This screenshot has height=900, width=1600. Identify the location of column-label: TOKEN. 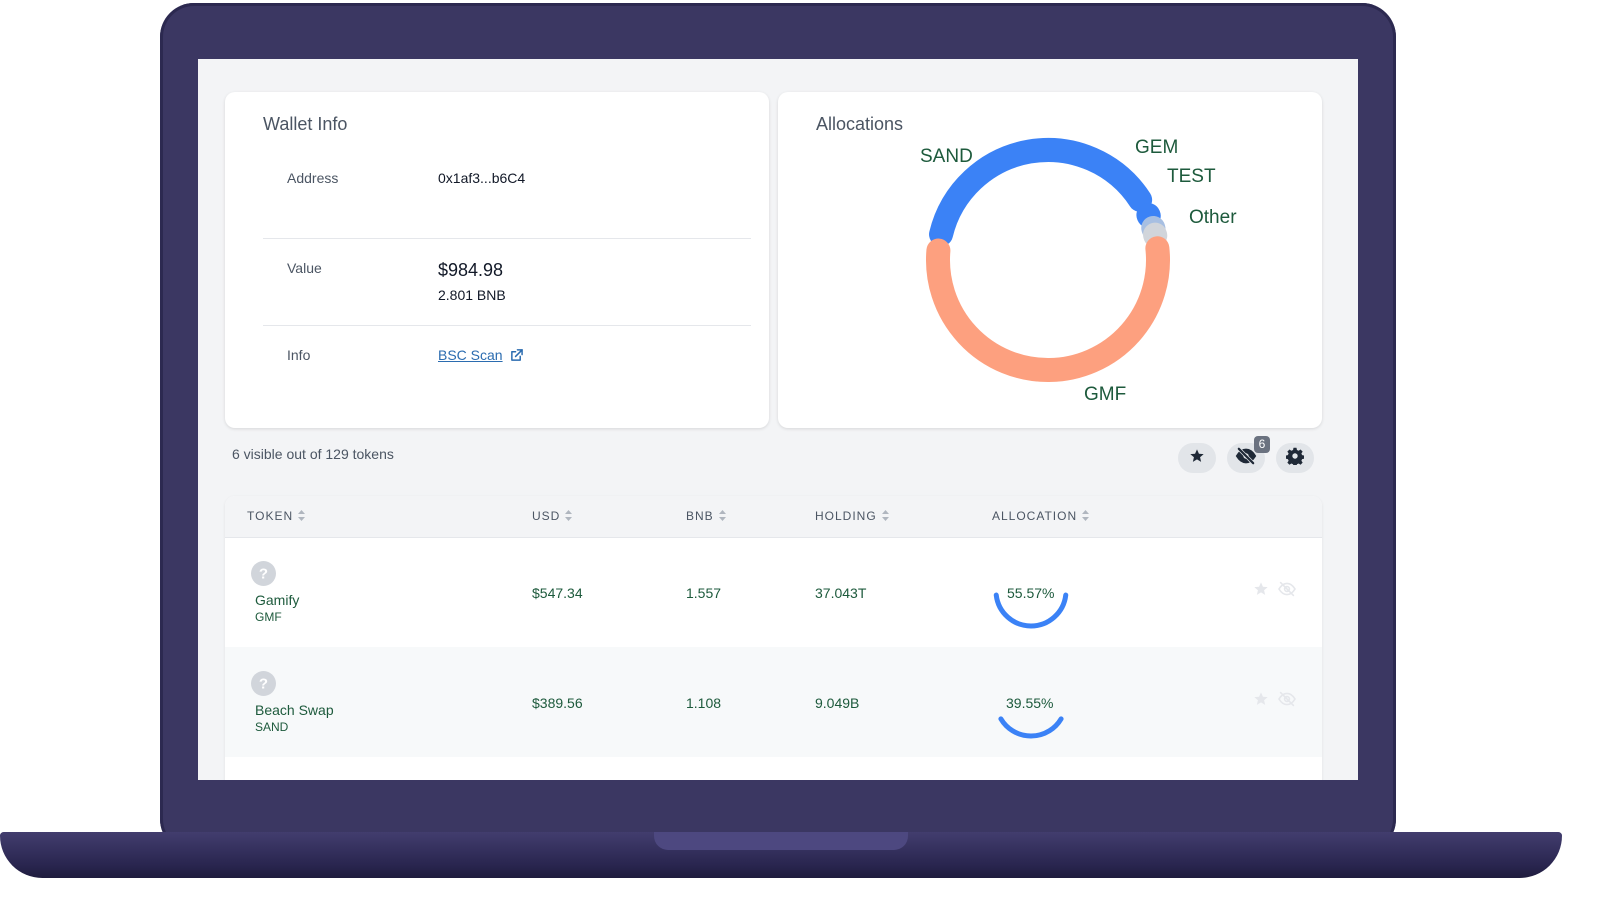
(270, 516).